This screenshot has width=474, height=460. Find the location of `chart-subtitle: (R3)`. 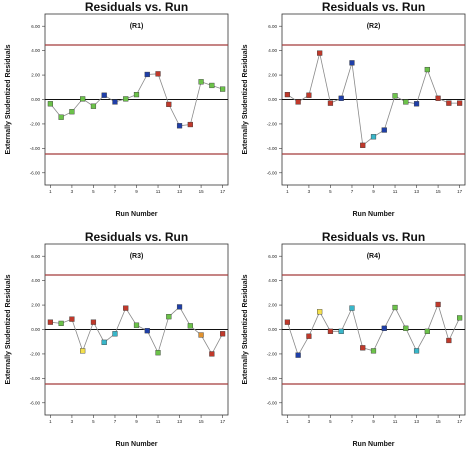

chart-subtitle: (R3) is located at coordinates (137, 256).